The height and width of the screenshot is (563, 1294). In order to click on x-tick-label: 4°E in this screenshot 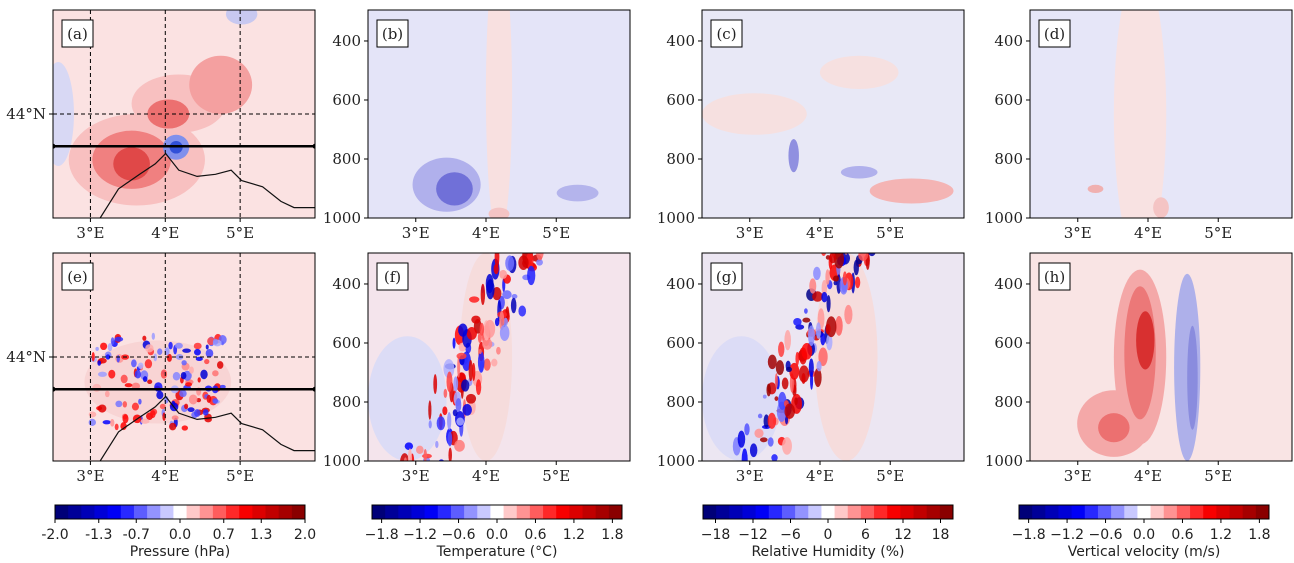, I will do `click(486, 233)`.